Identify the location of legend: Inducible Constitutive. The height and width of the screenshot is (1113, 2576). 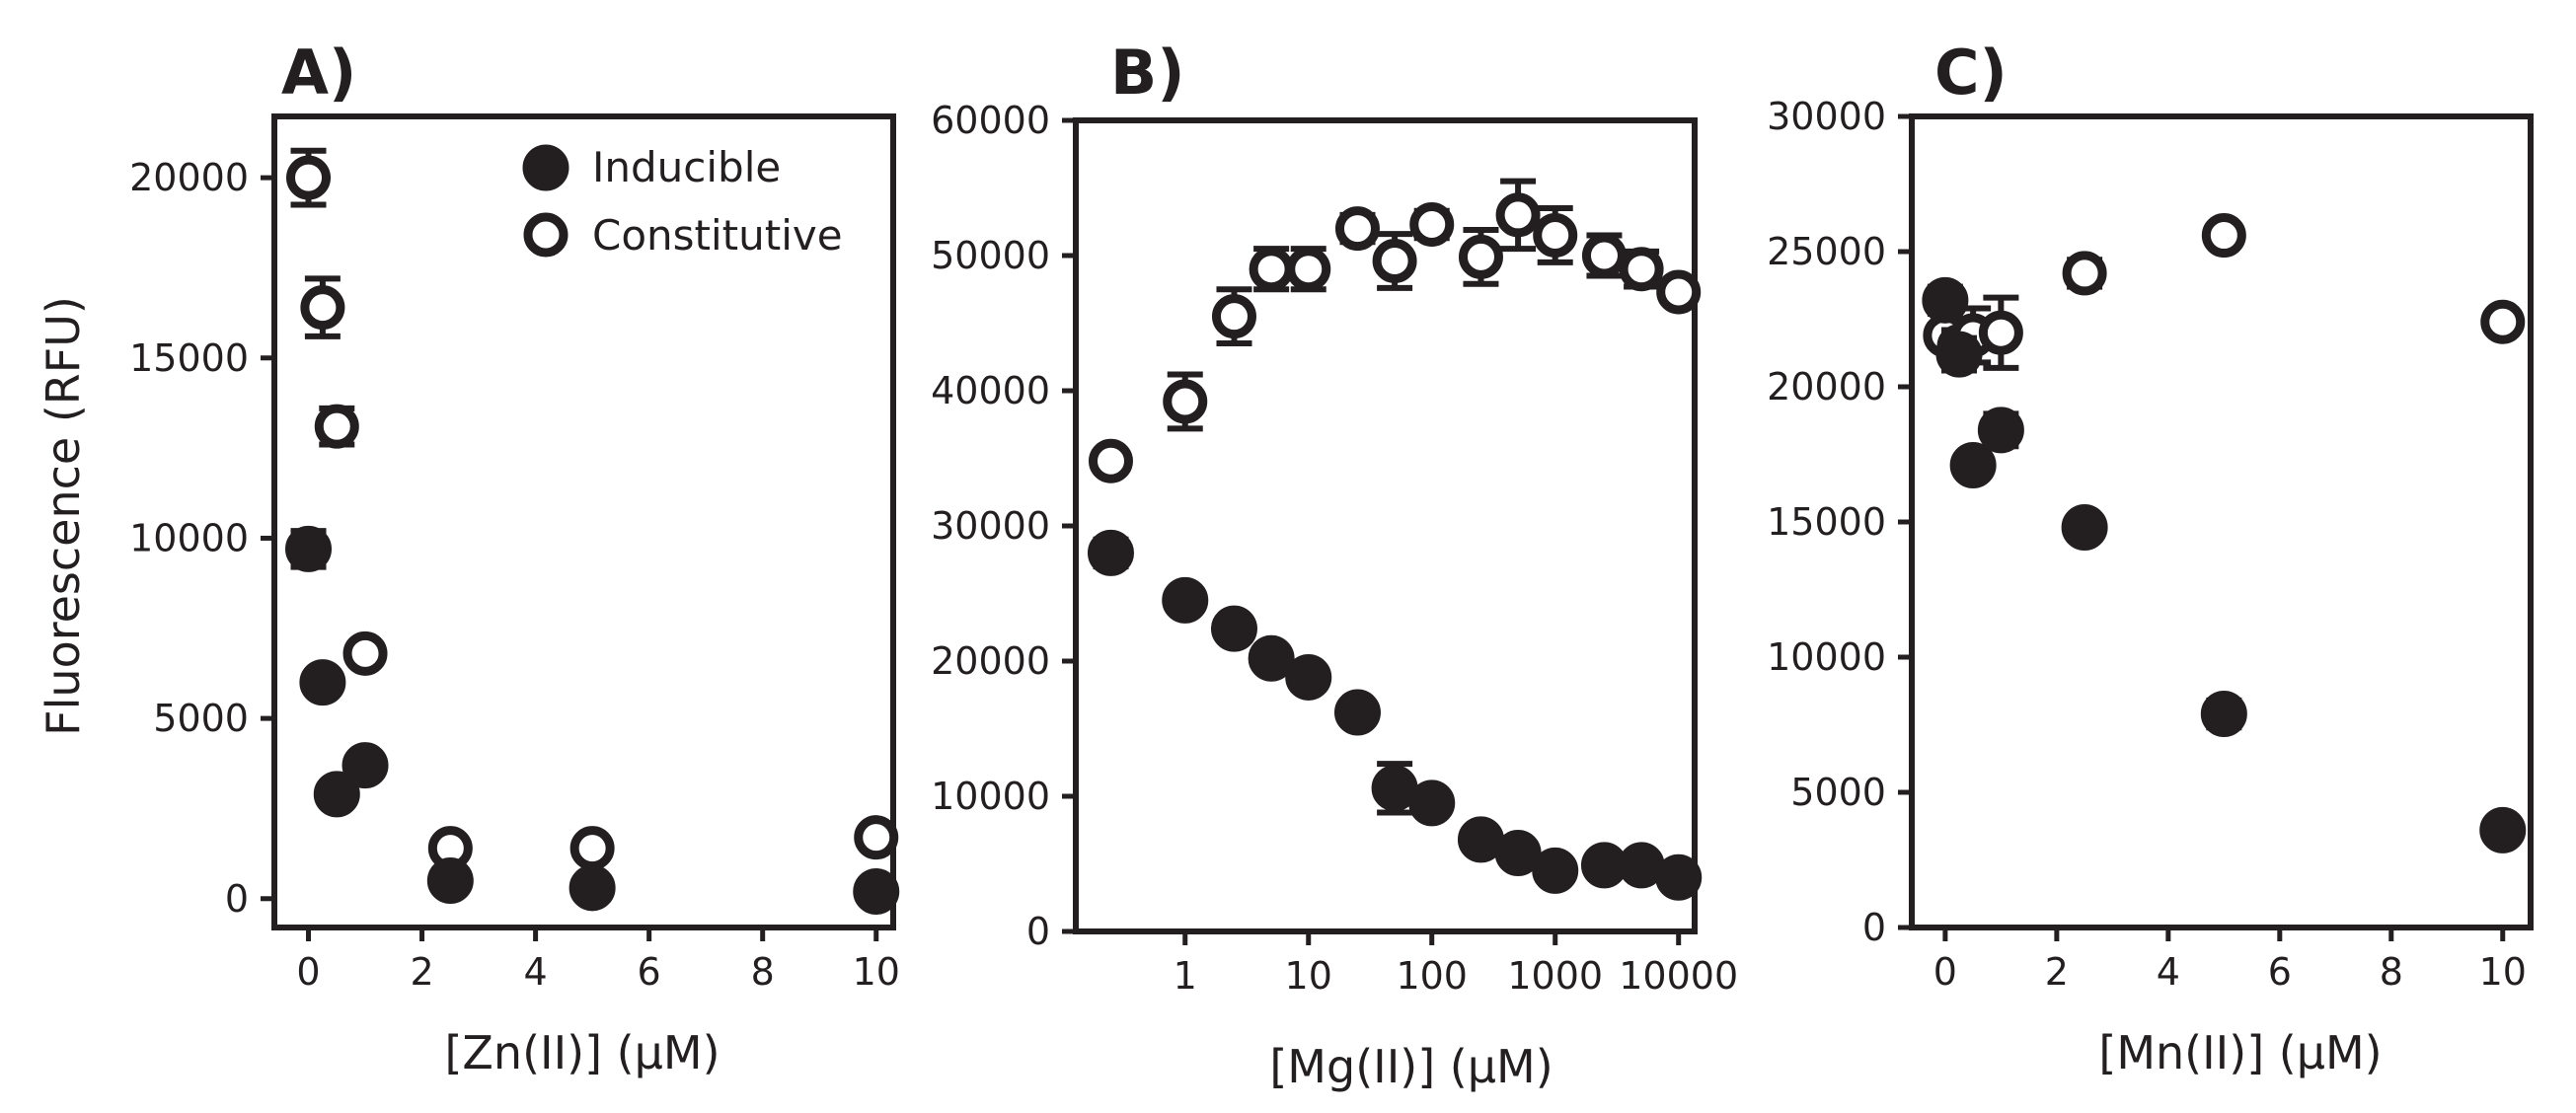
(682, 201).